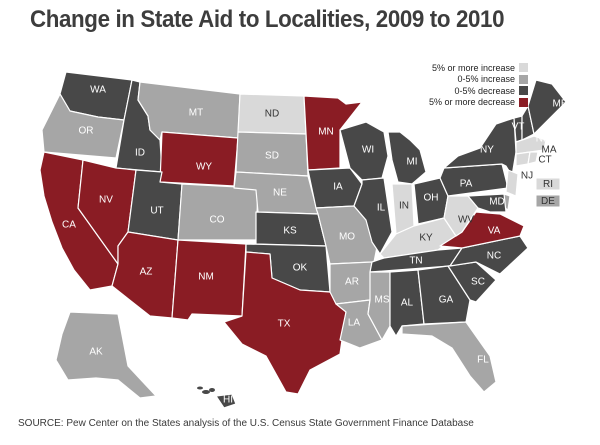 Image resolution: width=600 pixels, height=445 pixels. Describe the element at coordinates (354, 323) in the screenshot. I see `state-label-la: LA` at that location.